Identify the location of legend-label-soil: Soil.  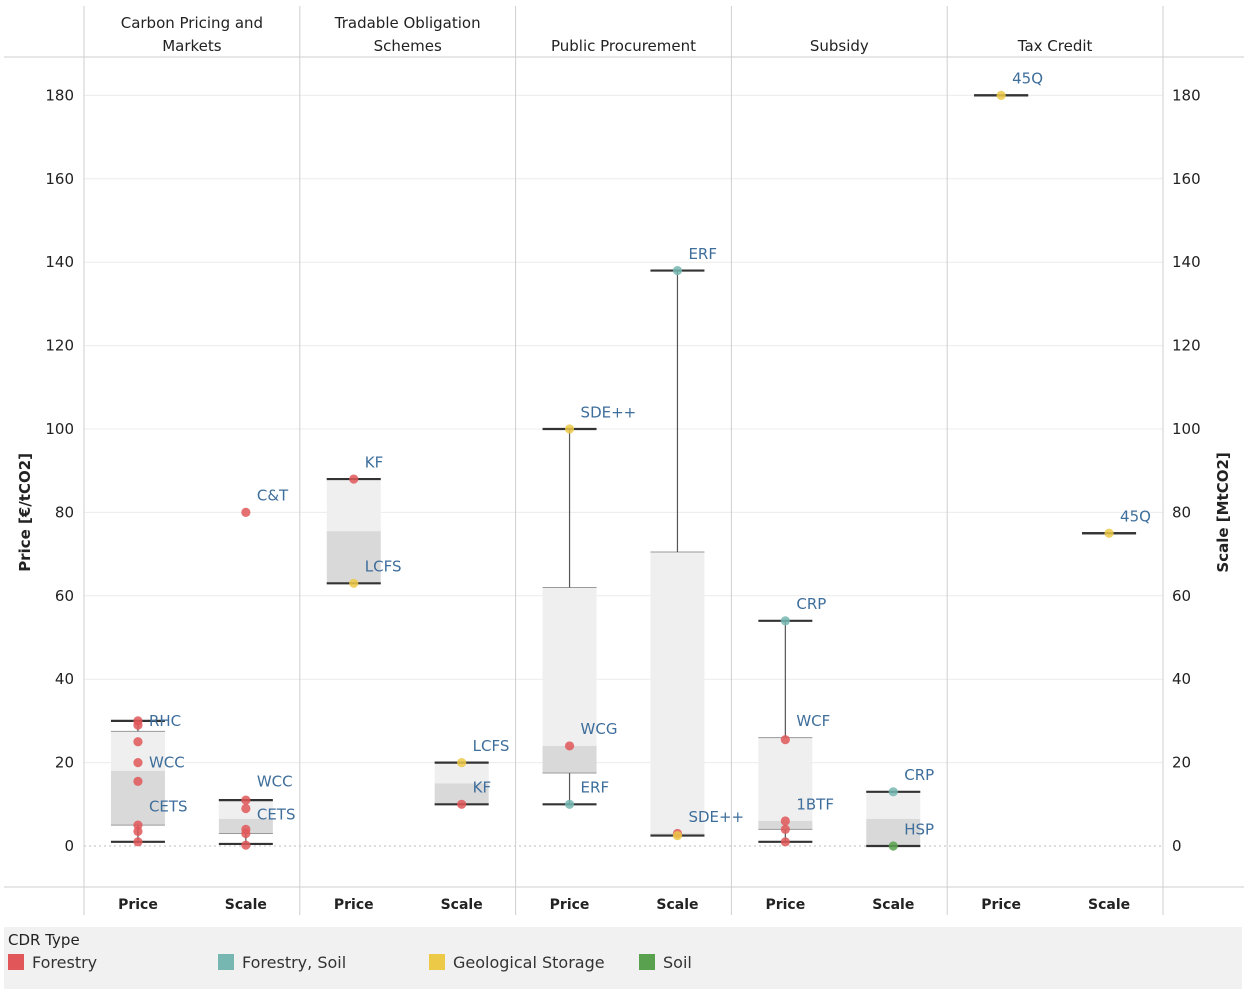
(677, 962).